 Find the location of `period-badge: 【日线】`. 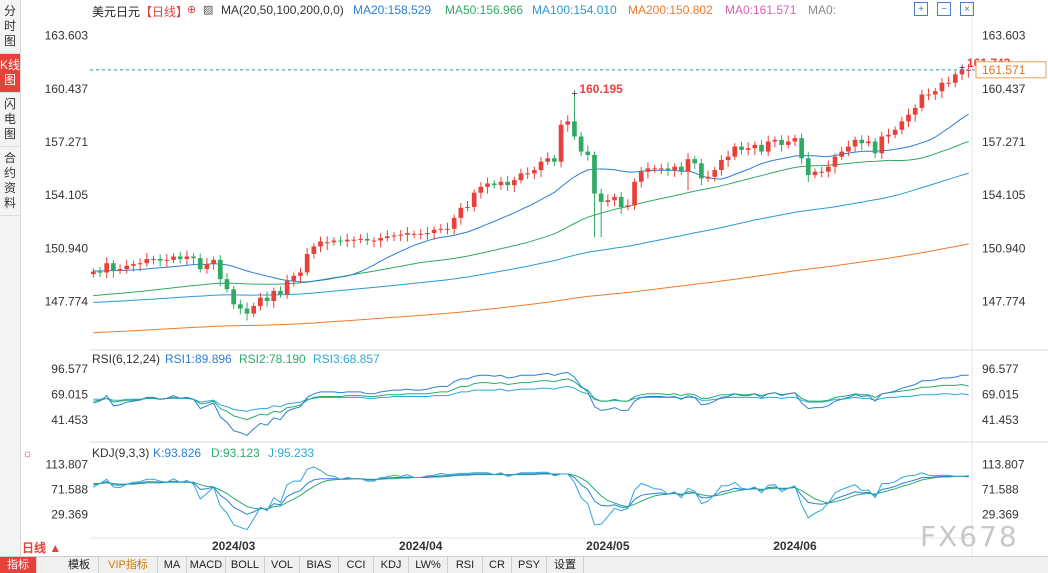

period-badge: 【日线】 is located at coordinates (164, 12).